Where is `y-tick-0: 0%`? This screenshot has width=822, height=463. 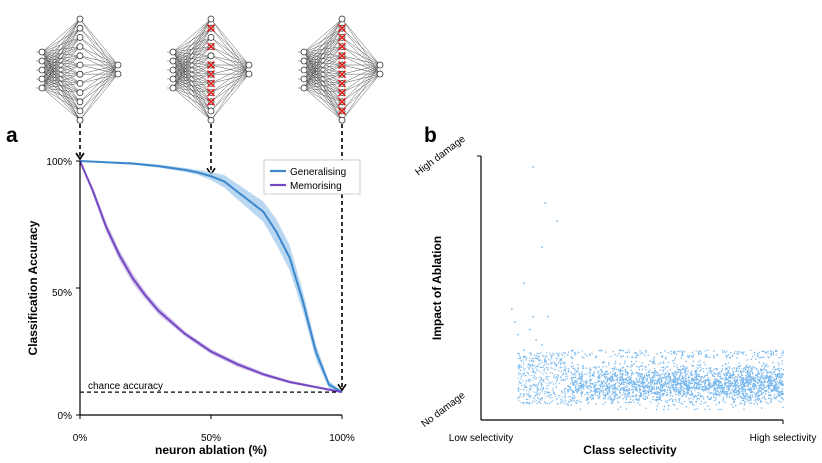
y-tick-0: 0% is located at coordinates (65, 416).